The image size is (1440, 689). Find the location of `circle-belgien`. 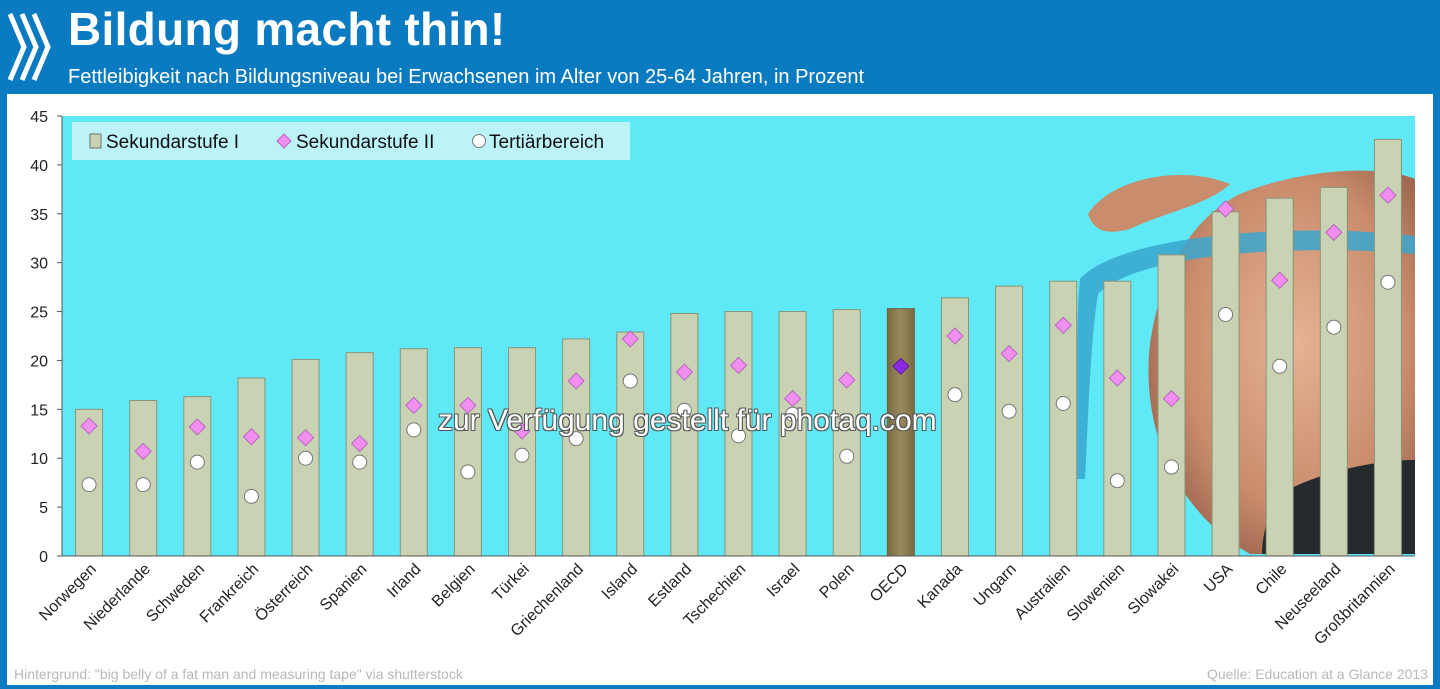

circle-belgien is located at coordinates (468, 472).